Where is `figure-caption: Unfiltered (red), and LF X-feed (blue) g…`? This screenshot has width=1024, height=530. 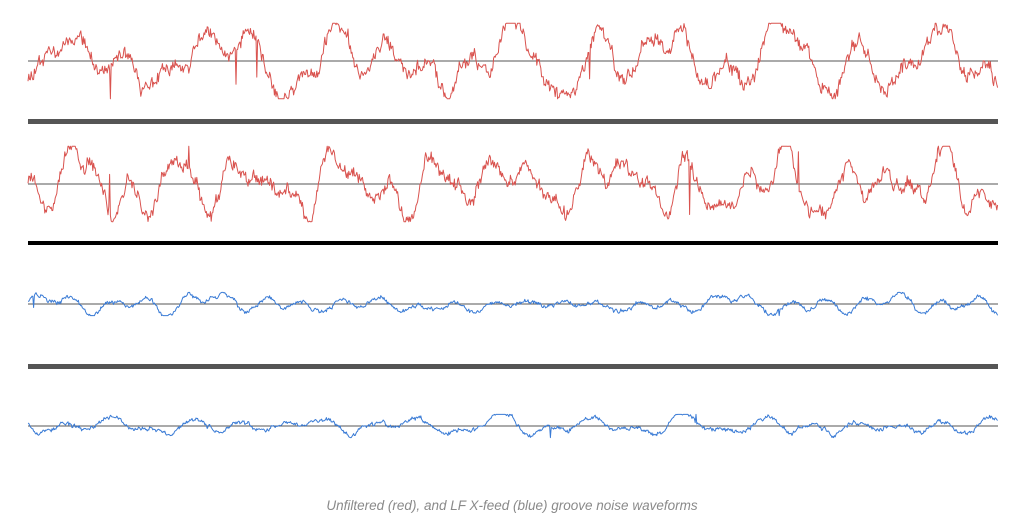
figure-caption: Unfiltered (red), and LF X-feed (blue) g… is located at coordinates (512, 505).